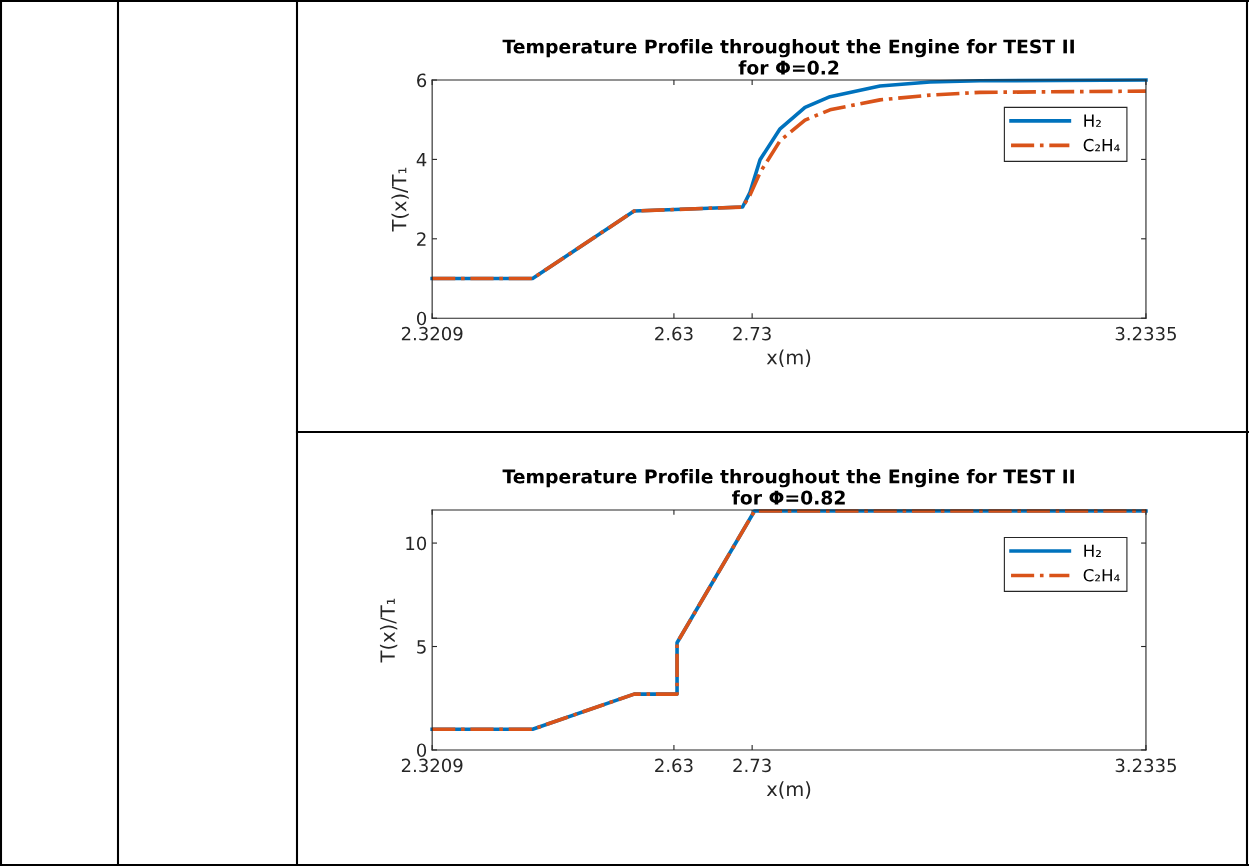 The image size is (1249, 867). What do you see at coordinates (421, 647) in the screenshot?
I see `y-tick-label: 5` at bounding box center [421, 647].